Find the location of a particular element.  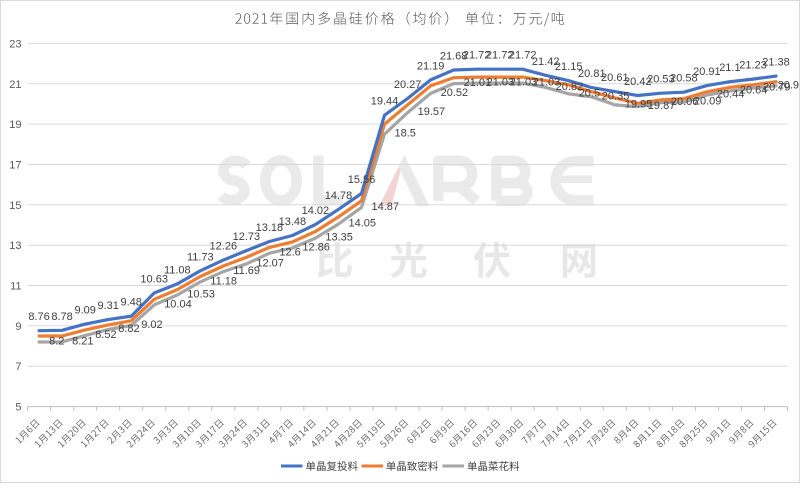

svg-text: 21.68 is located at coordinates (454, 57).